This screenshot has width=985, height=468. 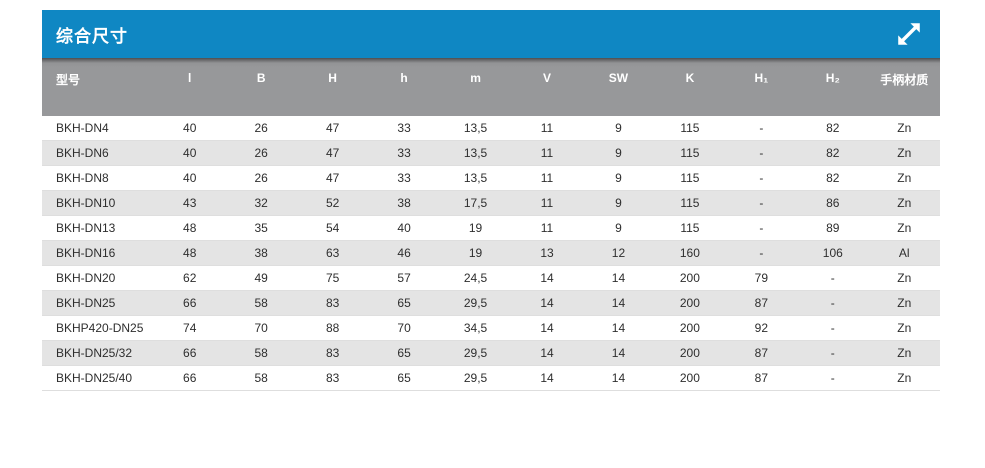 I want to click on value-cell: 34,5, so click(x=475, y=328).